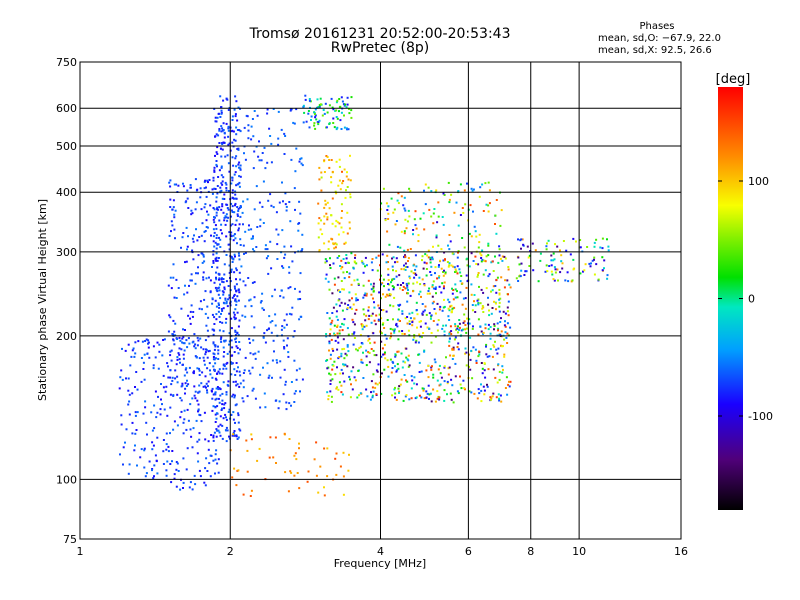  Describe the element at coordinates (380, 48) in the screenshot. I see `chart-subtitle: RwPretec (8p)` at that location.